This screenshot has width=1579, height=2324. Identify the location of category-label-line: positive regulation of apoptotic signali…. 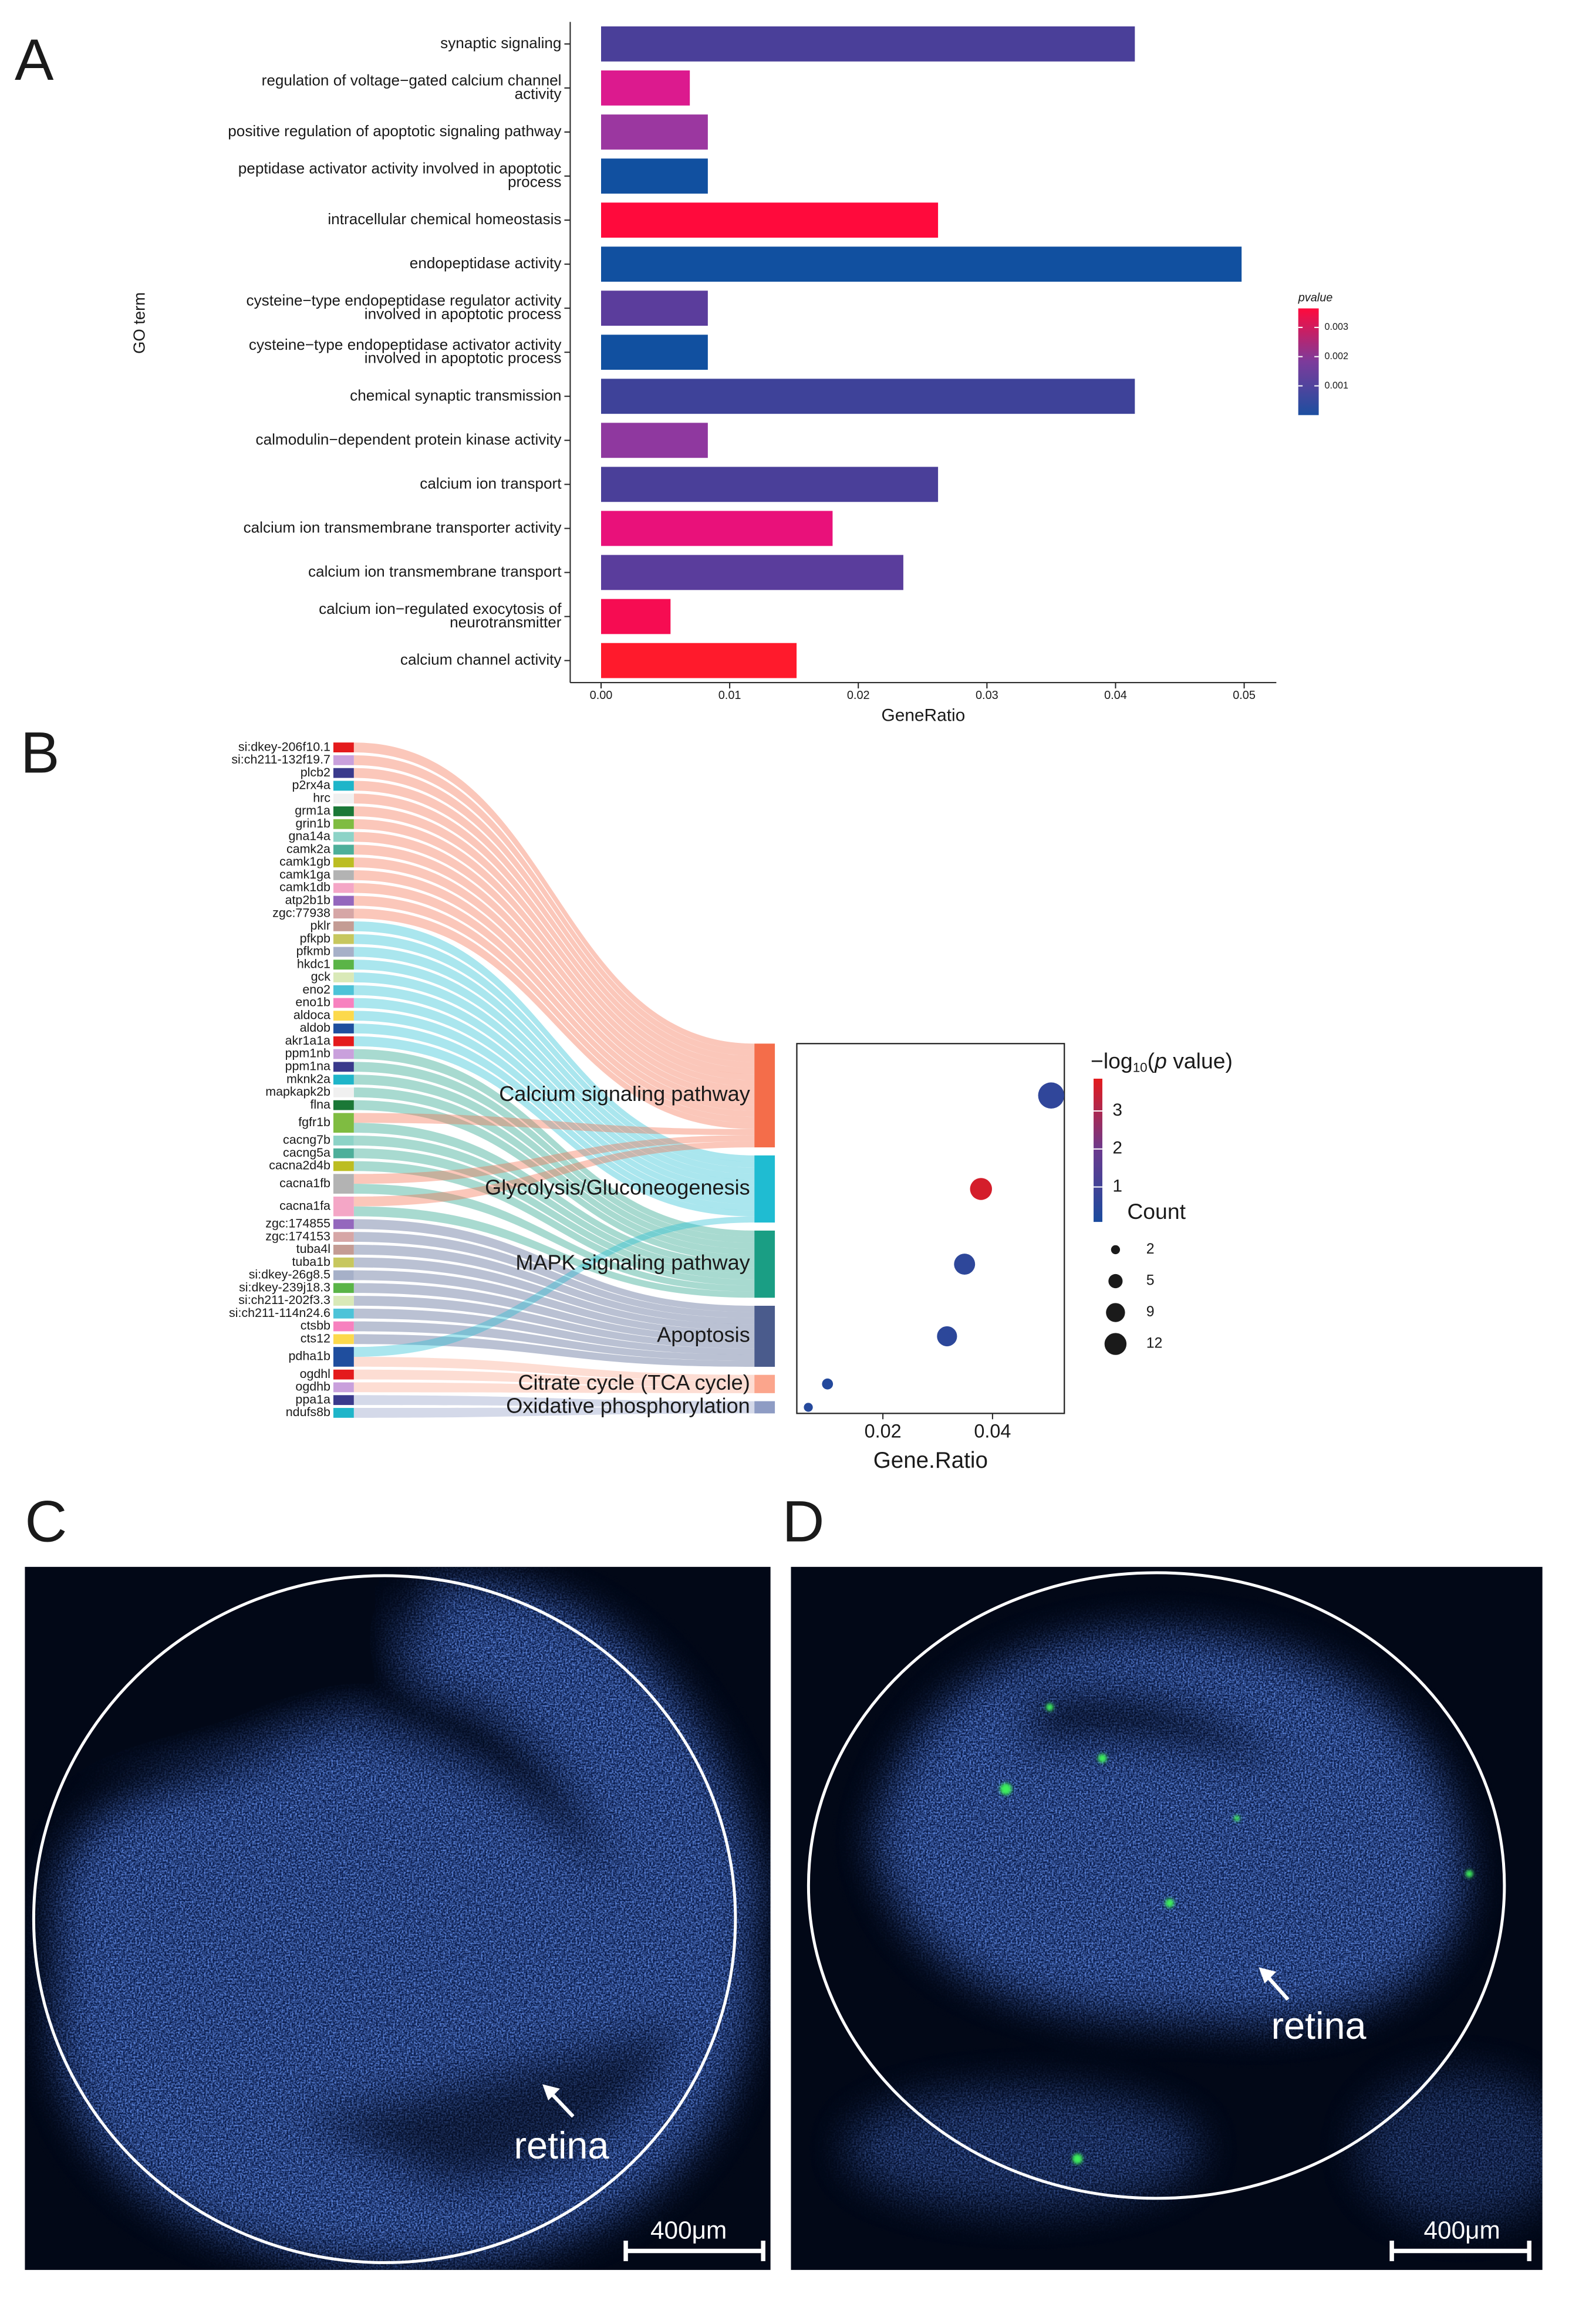
(395, 131).